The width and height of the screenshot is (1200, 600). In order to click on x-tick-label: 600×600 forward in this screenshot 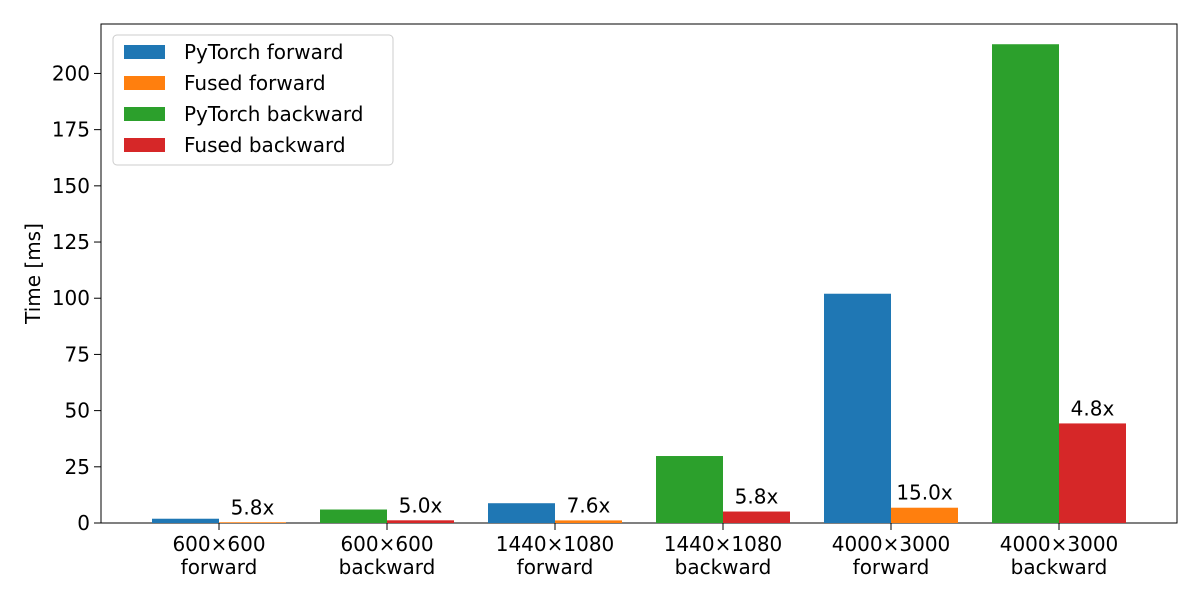, I will do `click(218, 555)`.